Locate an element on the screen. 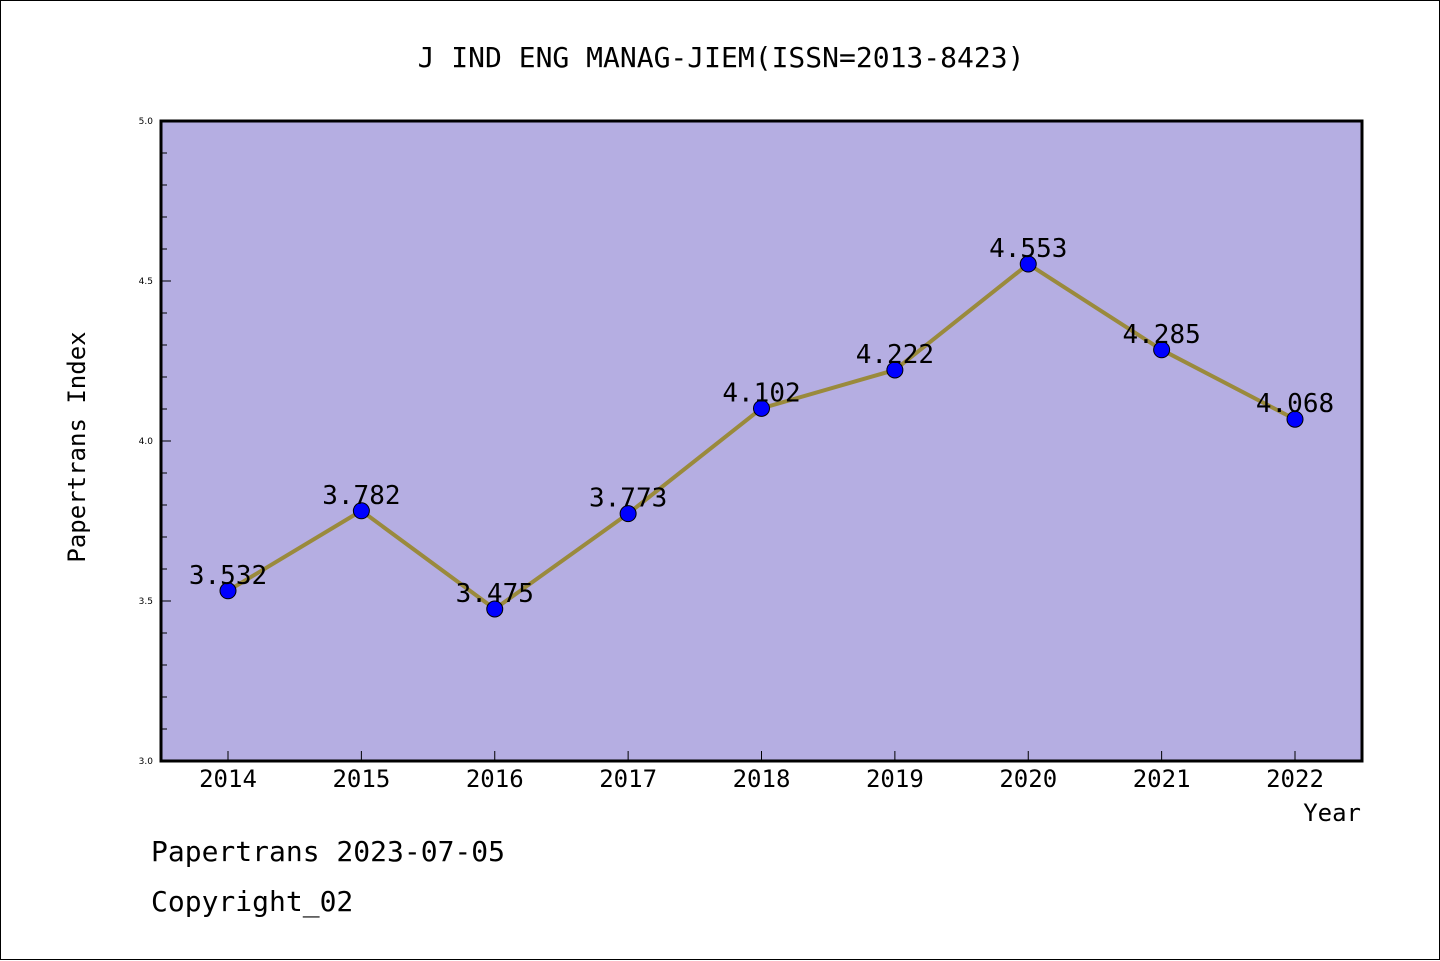 The image size is (1440, 961). data-label: 3.773 is located at coordinates (628, 499).